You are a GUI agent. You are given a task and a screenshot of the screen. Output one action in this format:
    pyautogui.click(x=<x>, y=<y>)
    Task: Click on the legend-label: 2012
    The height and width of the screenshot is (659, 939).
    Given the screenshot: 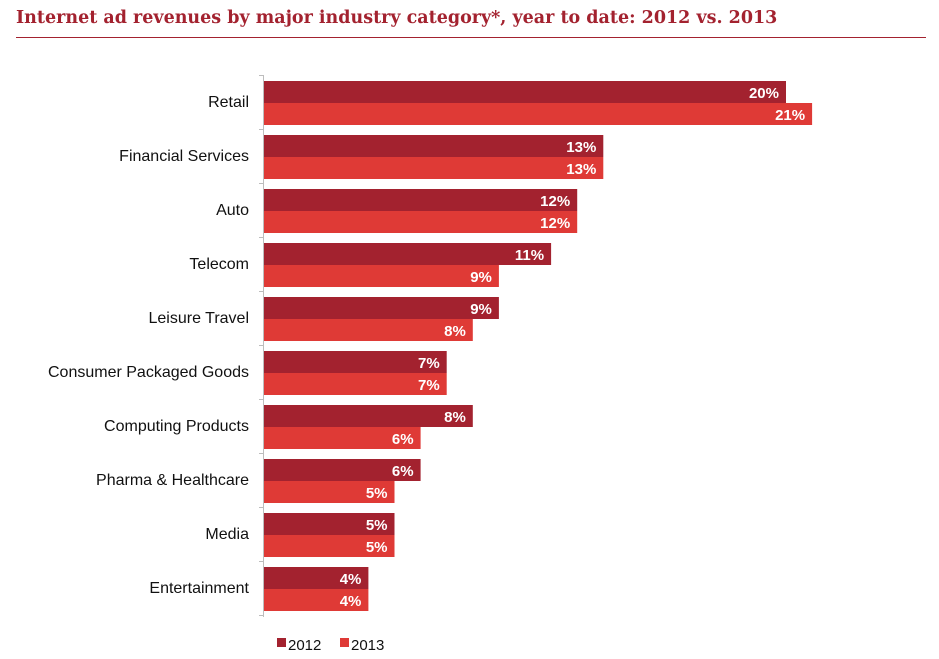 What is the action you would take?
    pyautogui.click(x=304, y=645)
    